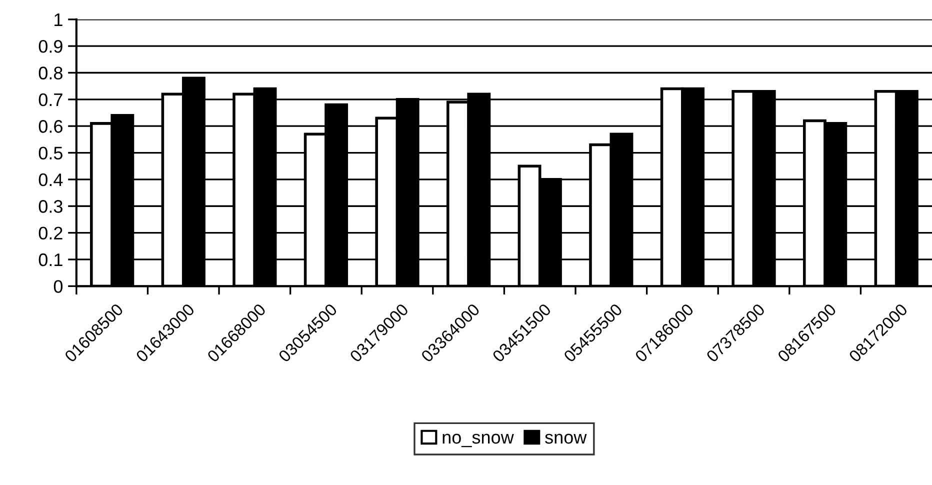 Image resolution: width=932 pixels, height=485 pixels. I want to click on y-tick-label: 0.7, so click(50, 99).